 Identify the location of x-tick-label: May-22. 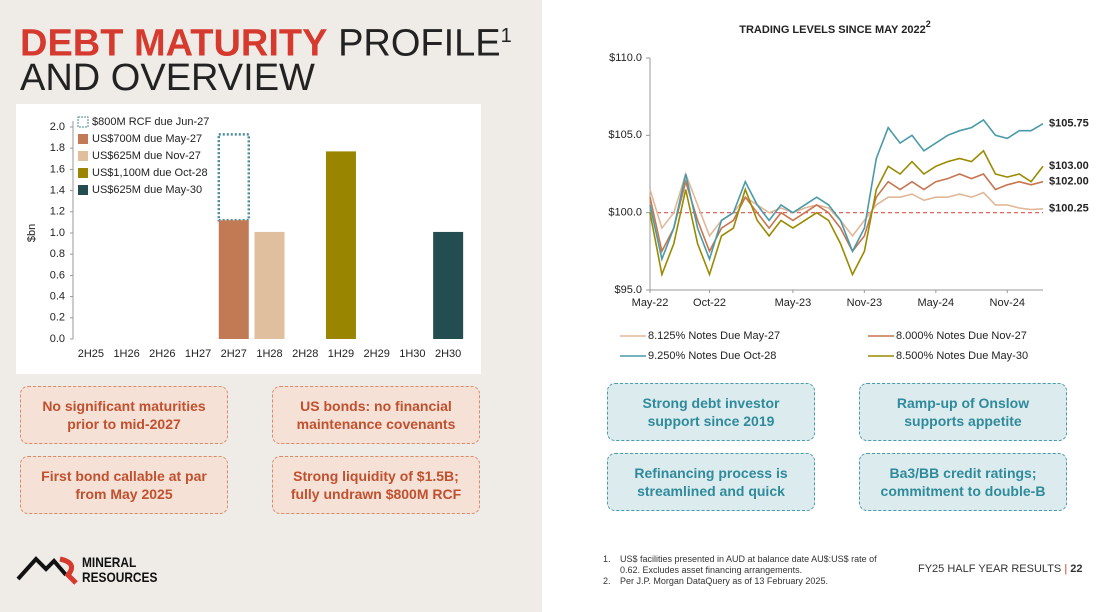
(650, 303).